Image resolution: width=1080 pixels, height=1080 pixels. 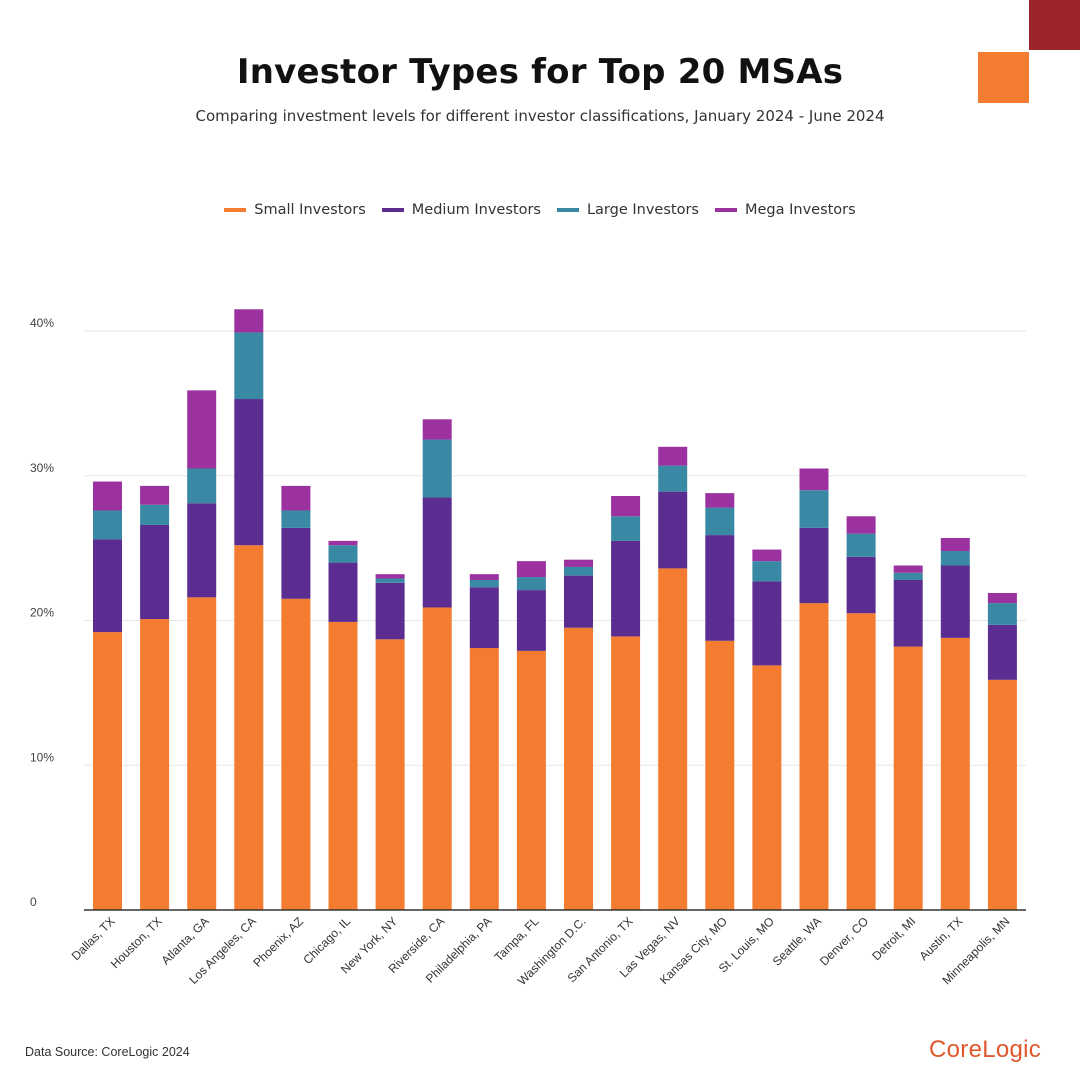 What do you see at coordinates (797, 941) in the screenshot?
I see `x-tick-label-15: Seattle, WA` at bounding box center [797, 941].